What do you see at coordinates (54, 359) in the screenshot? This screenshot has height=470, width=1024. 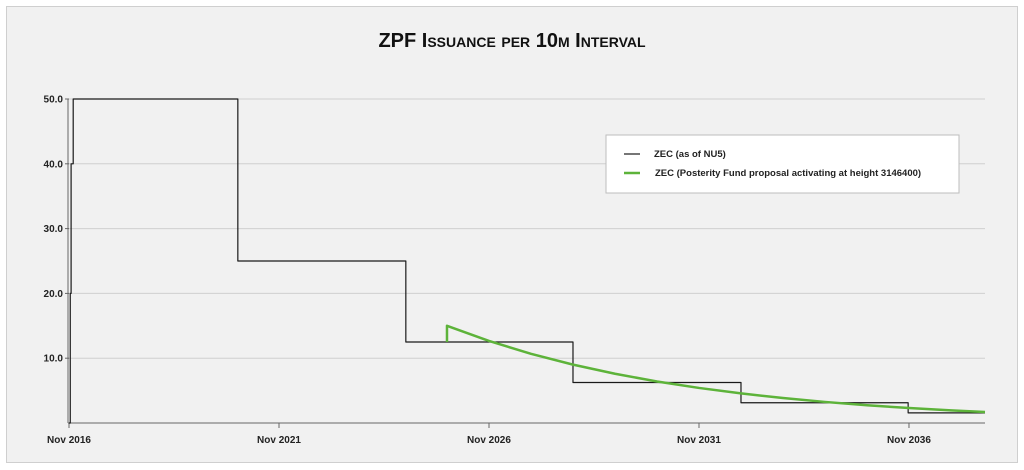 I see `y-tick-label: 10.0` at bounding box center [54, 359].